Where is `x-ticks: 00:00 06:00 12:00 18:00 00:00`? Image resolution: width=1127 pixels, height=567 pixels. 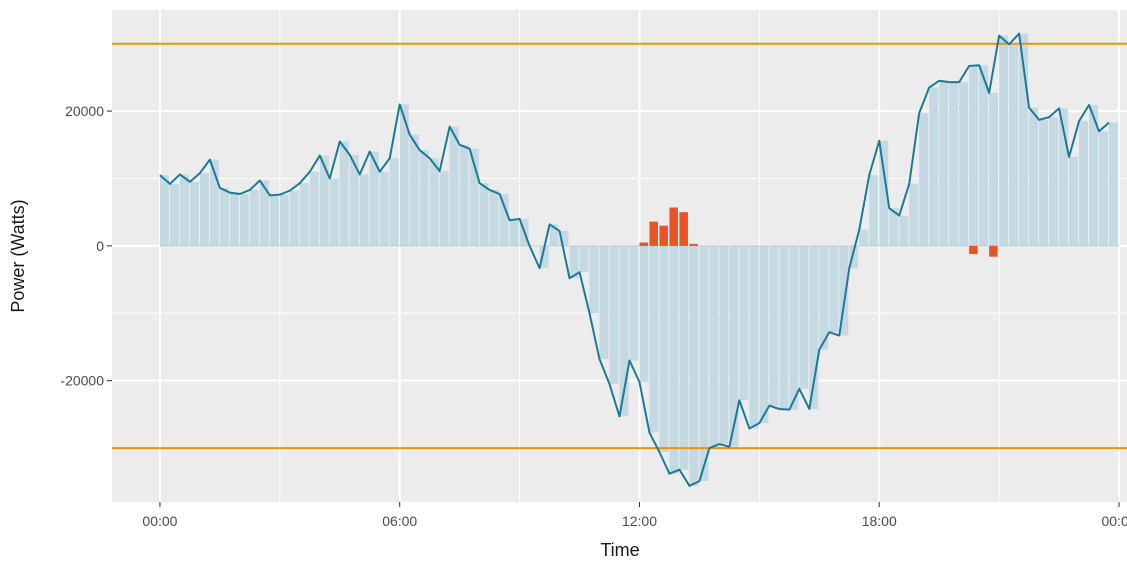 x-ticks: 00:00 06:00 12:00 18:00 00:00 is located at coordinates (634, 515).